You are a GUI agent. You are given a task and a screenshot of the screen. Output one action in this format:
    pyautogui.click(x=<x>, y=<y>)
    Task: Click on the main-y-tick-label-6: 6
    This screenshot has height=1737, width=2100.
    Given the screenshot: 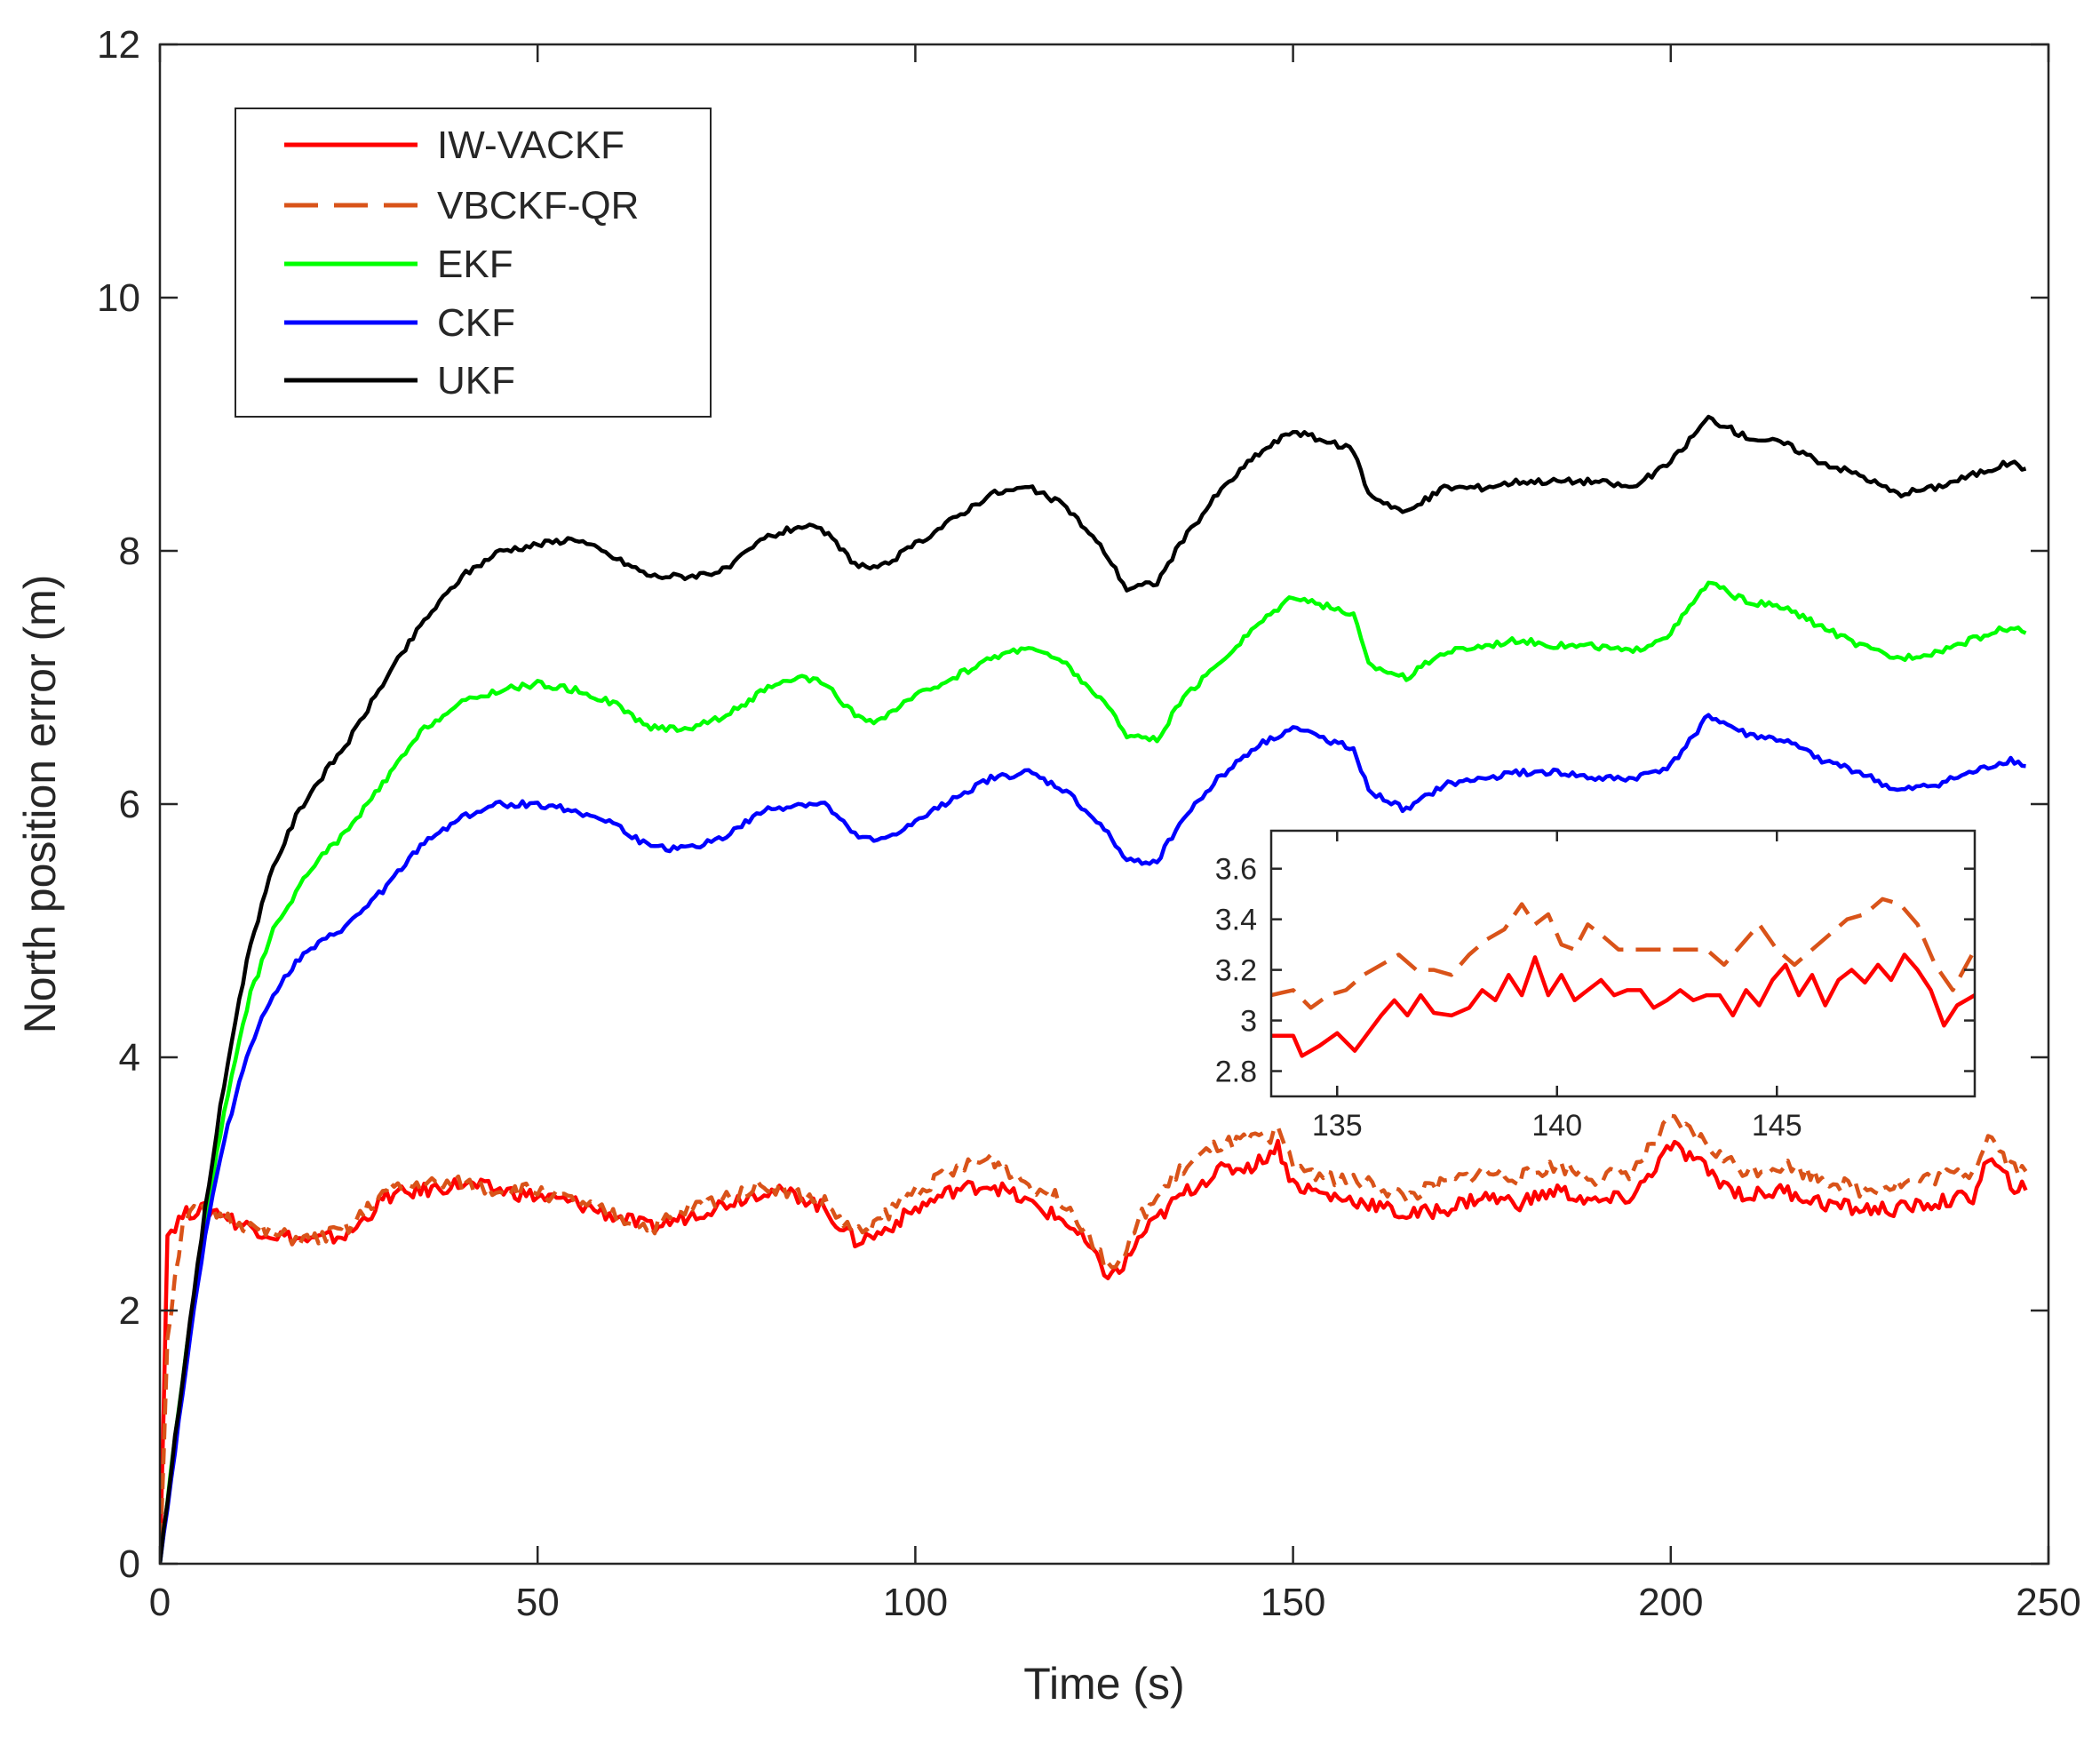 What is the action you would take?
    pyautogui.click(x=129, y=804)
    